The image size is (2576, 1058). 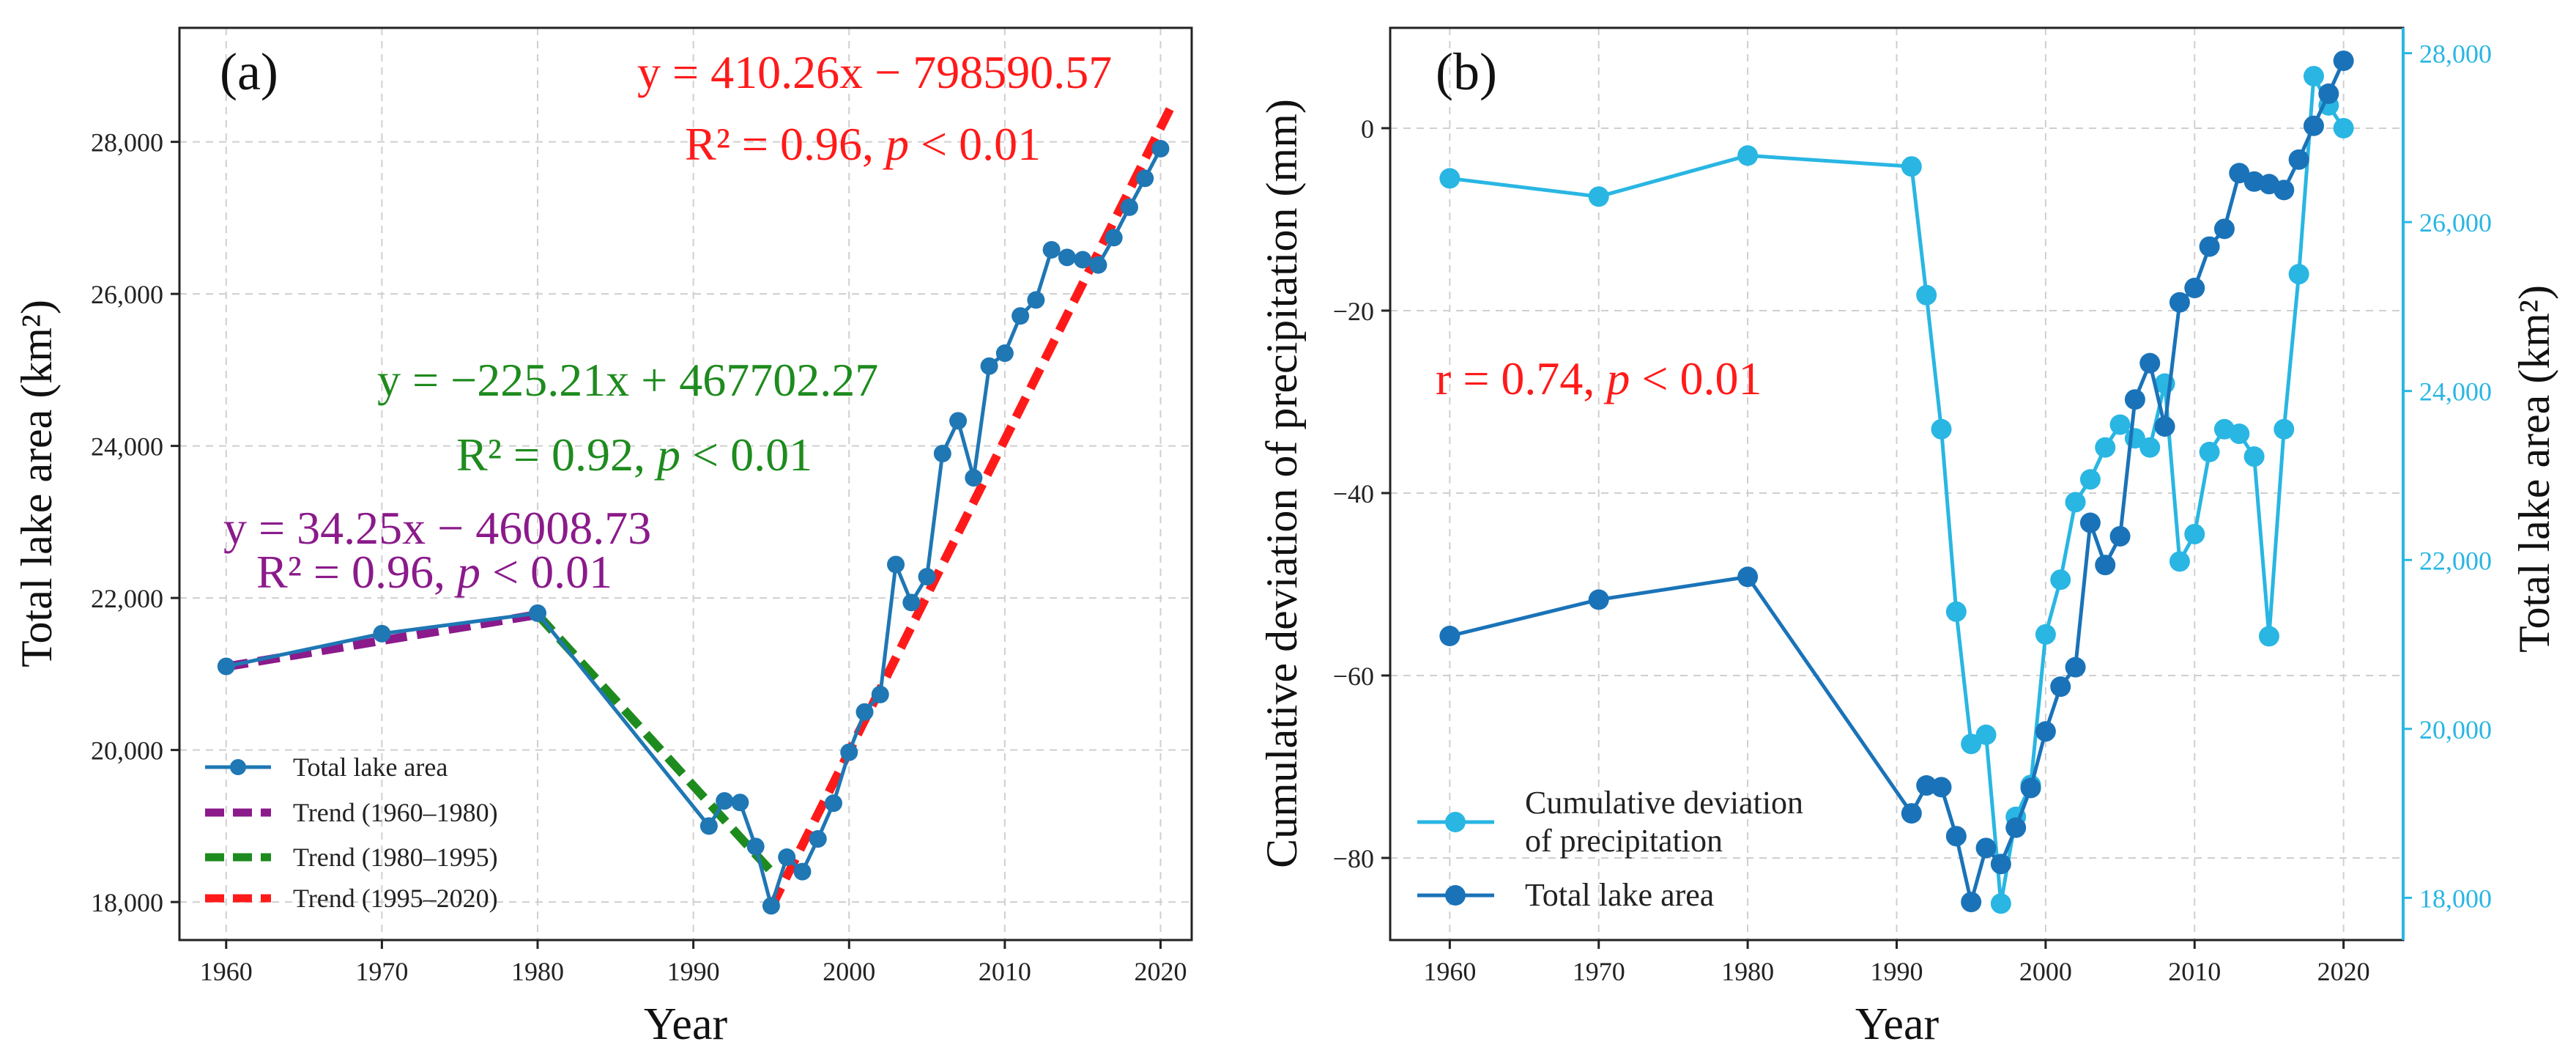 I want to click on panel-b-y-left-tick-label: −60, so click(x=1353, y=676).